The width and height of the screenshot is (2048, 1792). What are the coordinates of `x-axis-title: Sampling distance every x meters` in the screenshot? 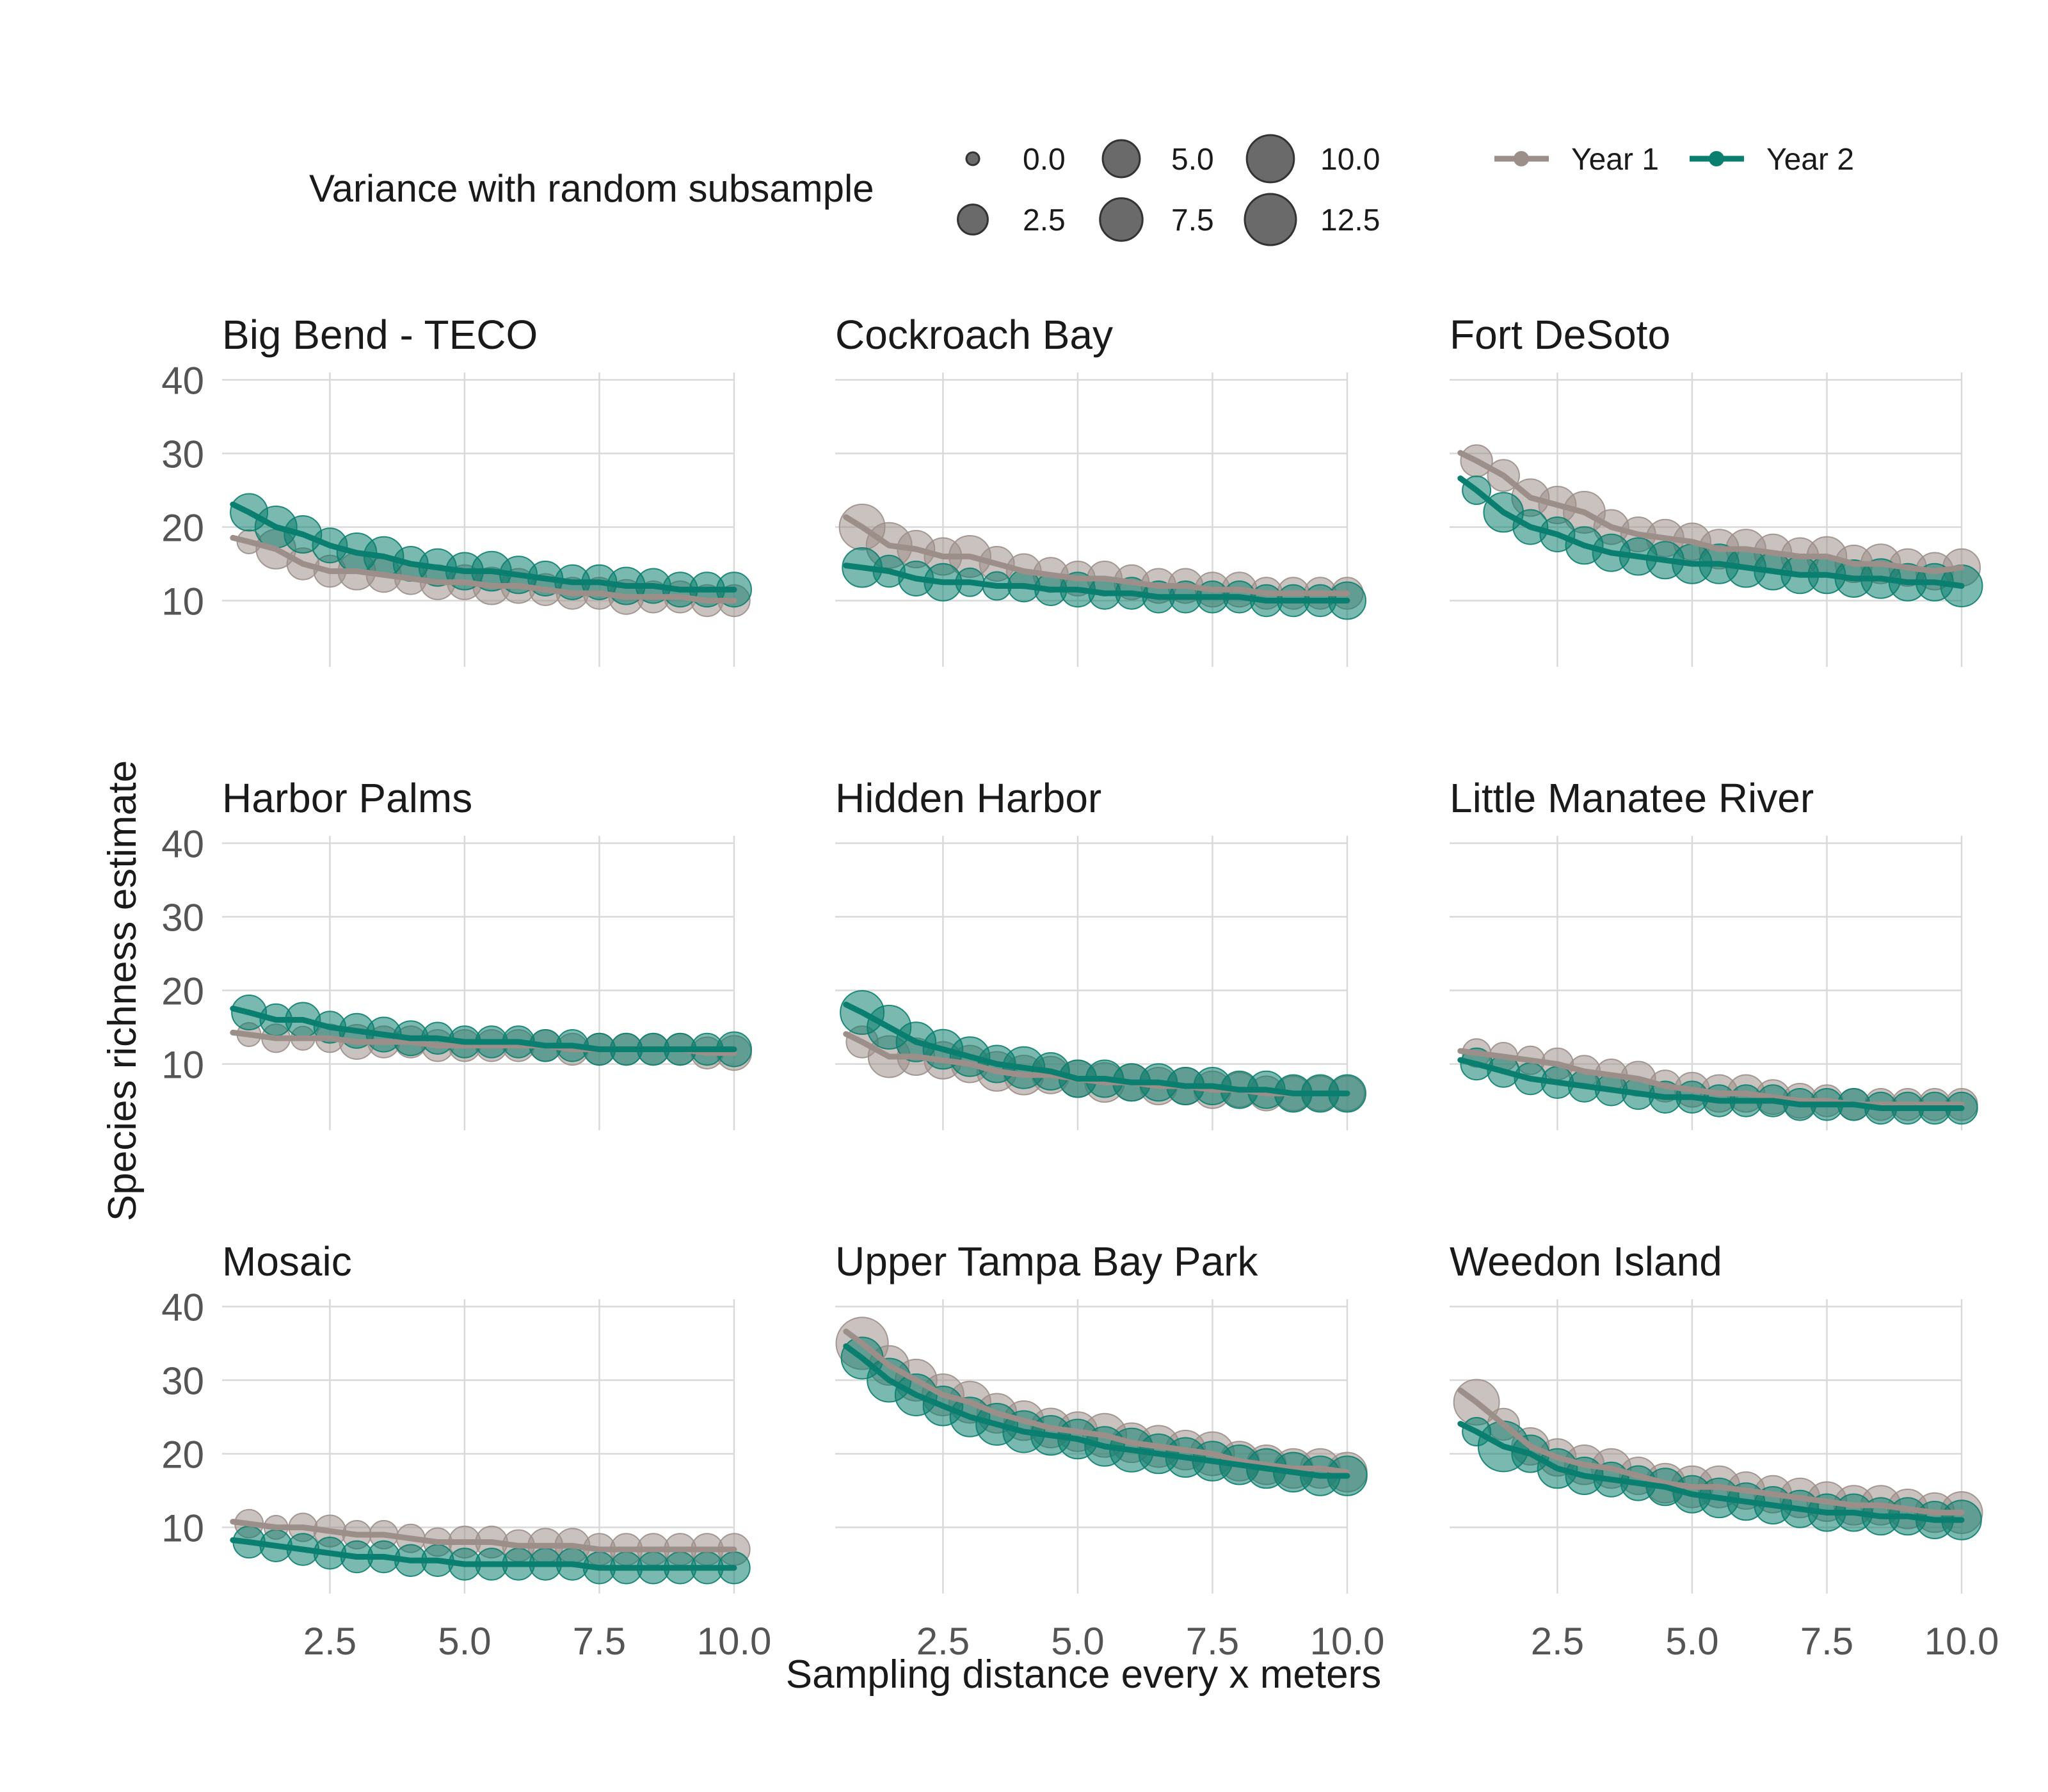 It's located at (1083, 1674).